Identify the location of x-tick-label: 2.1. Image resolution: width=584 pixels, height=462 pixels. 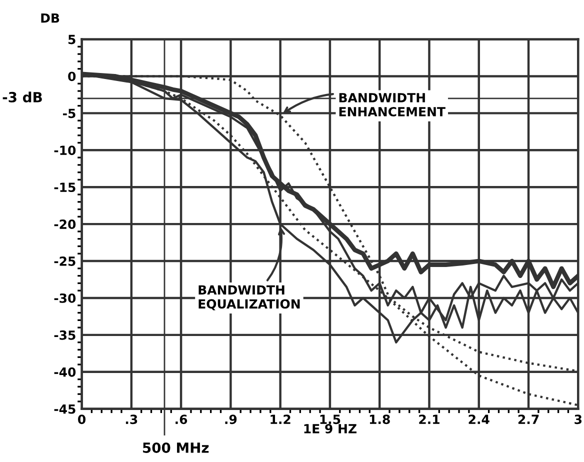
(429, 419).